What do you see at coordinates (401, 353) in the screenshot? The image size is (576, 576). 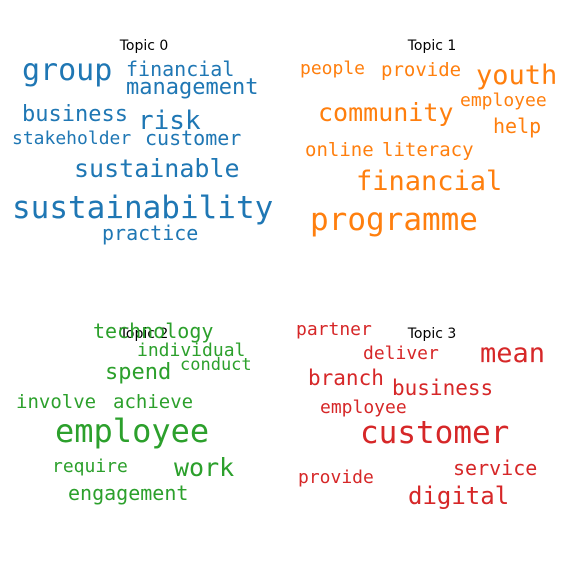 I see `topic-3-word-deliver: deliver` at bounding box center [401, 353].